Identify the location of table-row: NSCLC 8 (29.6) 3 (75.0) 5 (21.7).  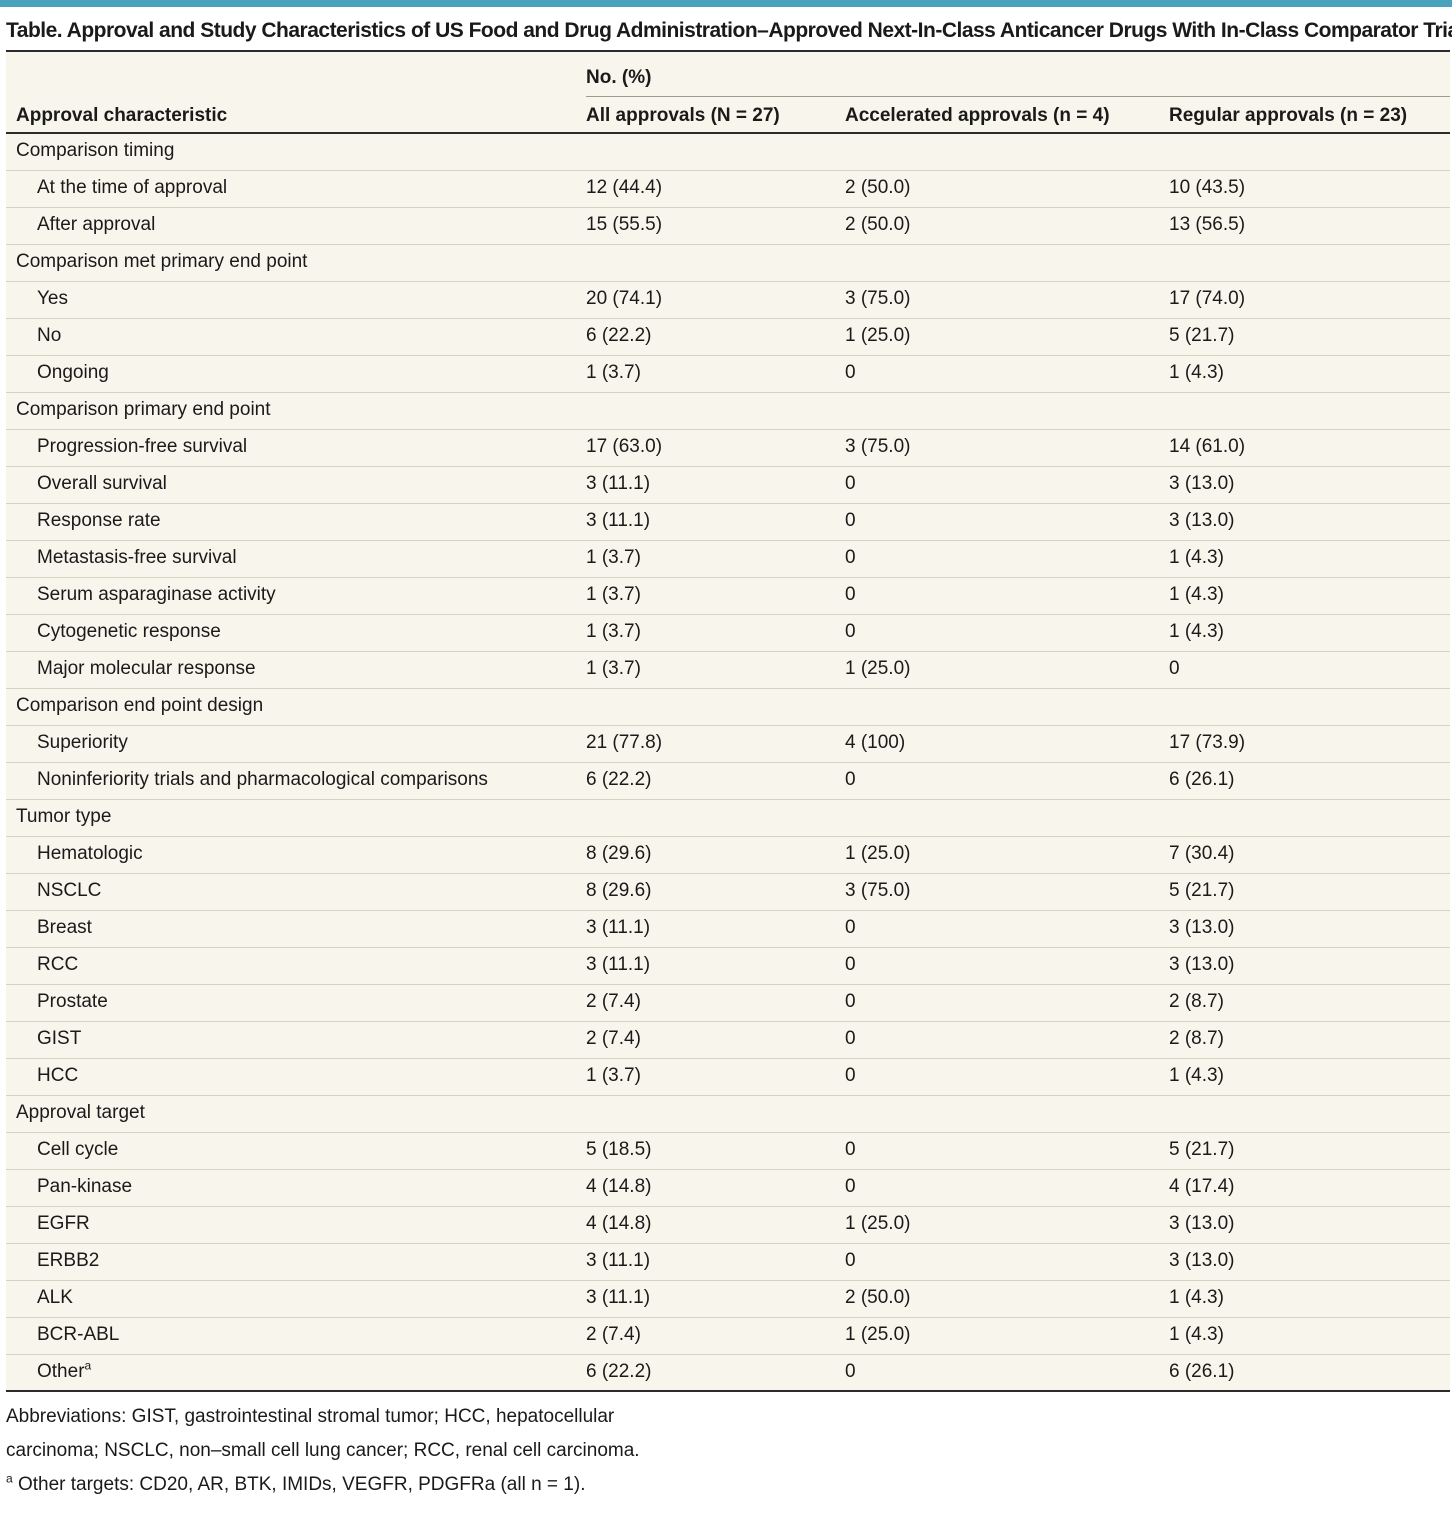
(728, 892).